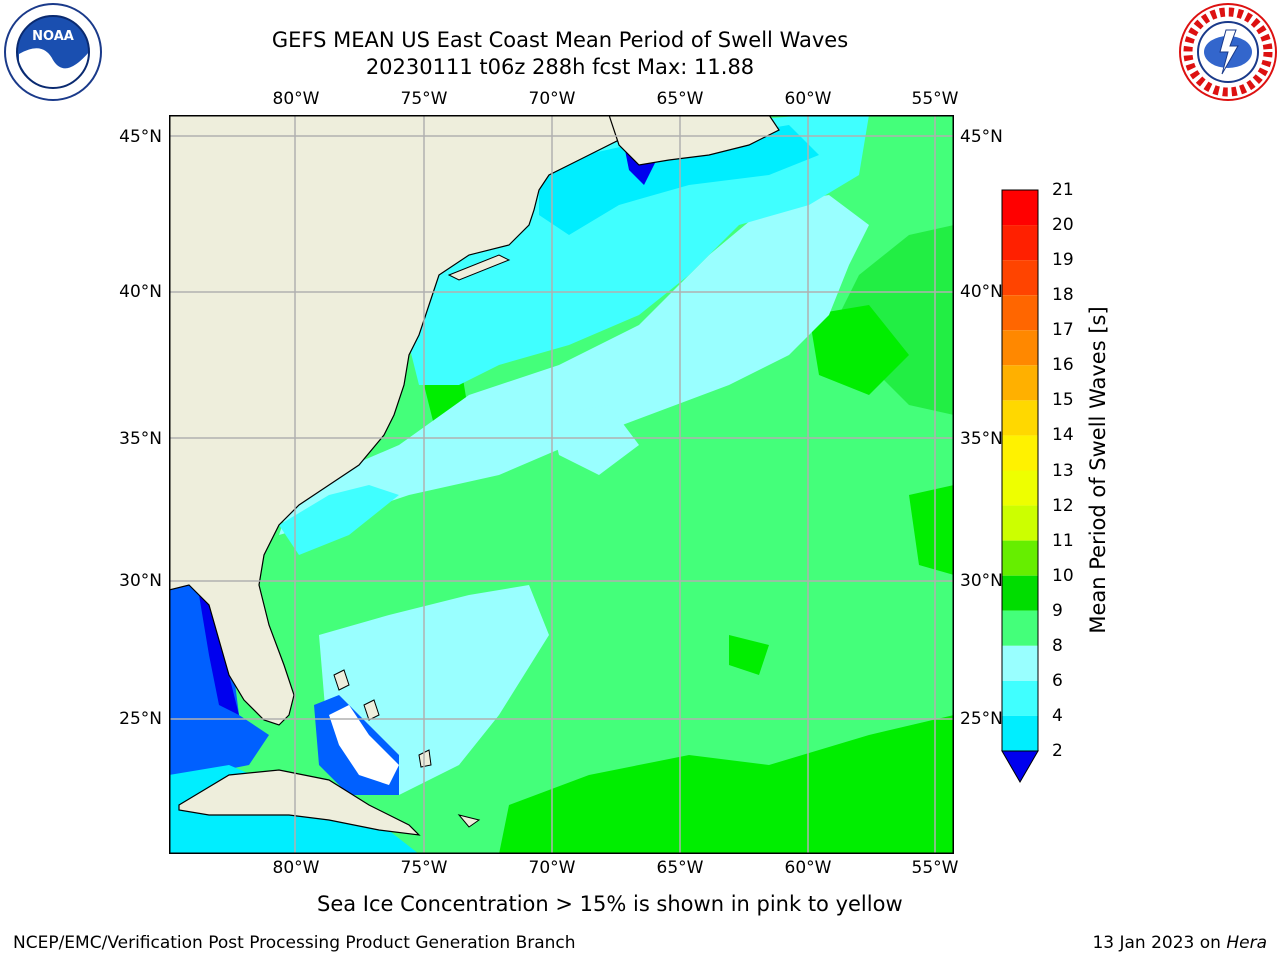  What do you see at coordinates (694, 140) in the screenshot?
I see `land-nova-scotia` at bounding box center [694, 140].